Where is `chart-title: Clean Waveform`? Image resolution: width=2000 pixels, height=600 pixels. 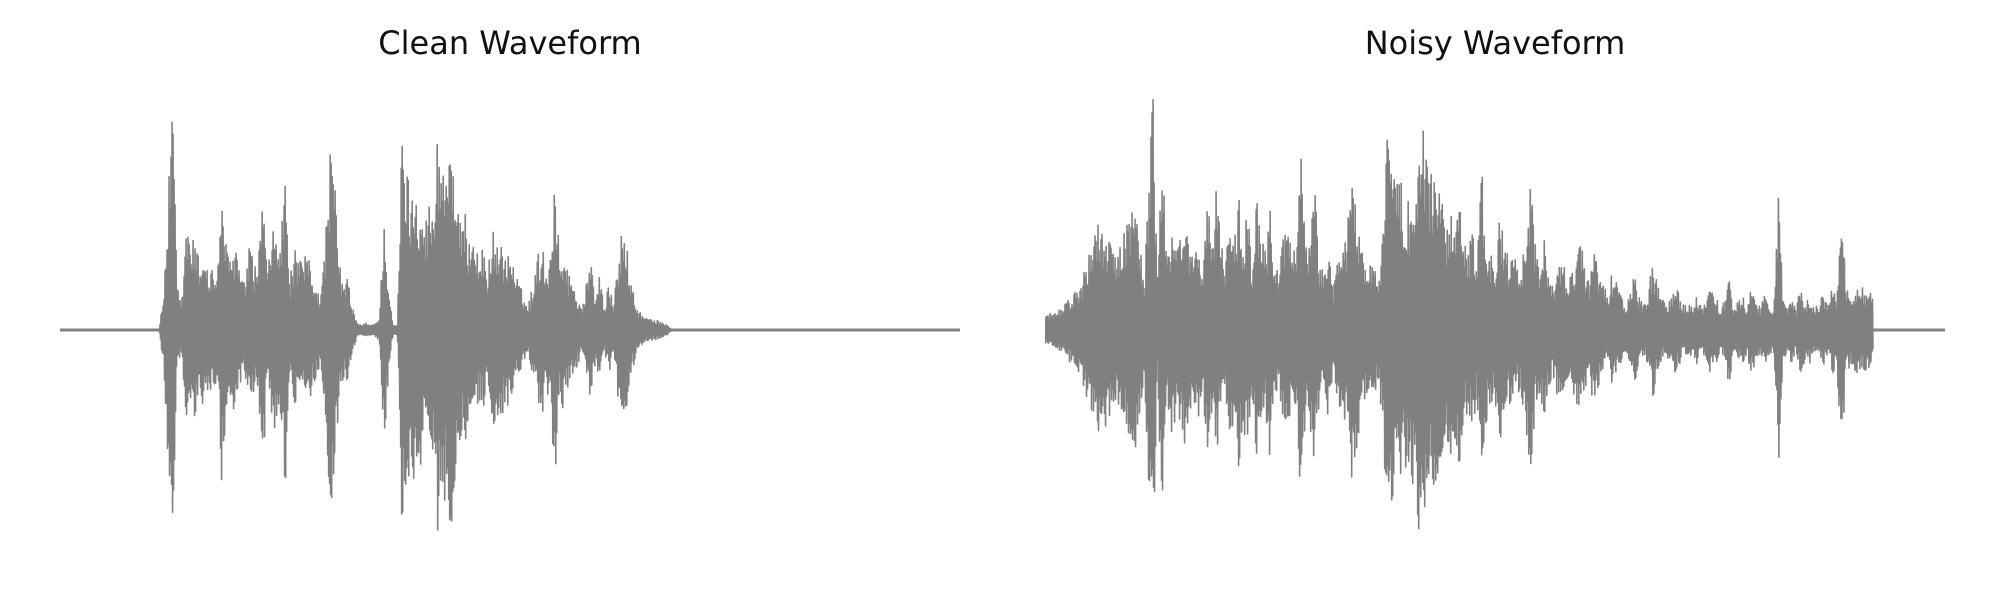 chart-title: Clean Waveform is located at coordinates (510, 43).